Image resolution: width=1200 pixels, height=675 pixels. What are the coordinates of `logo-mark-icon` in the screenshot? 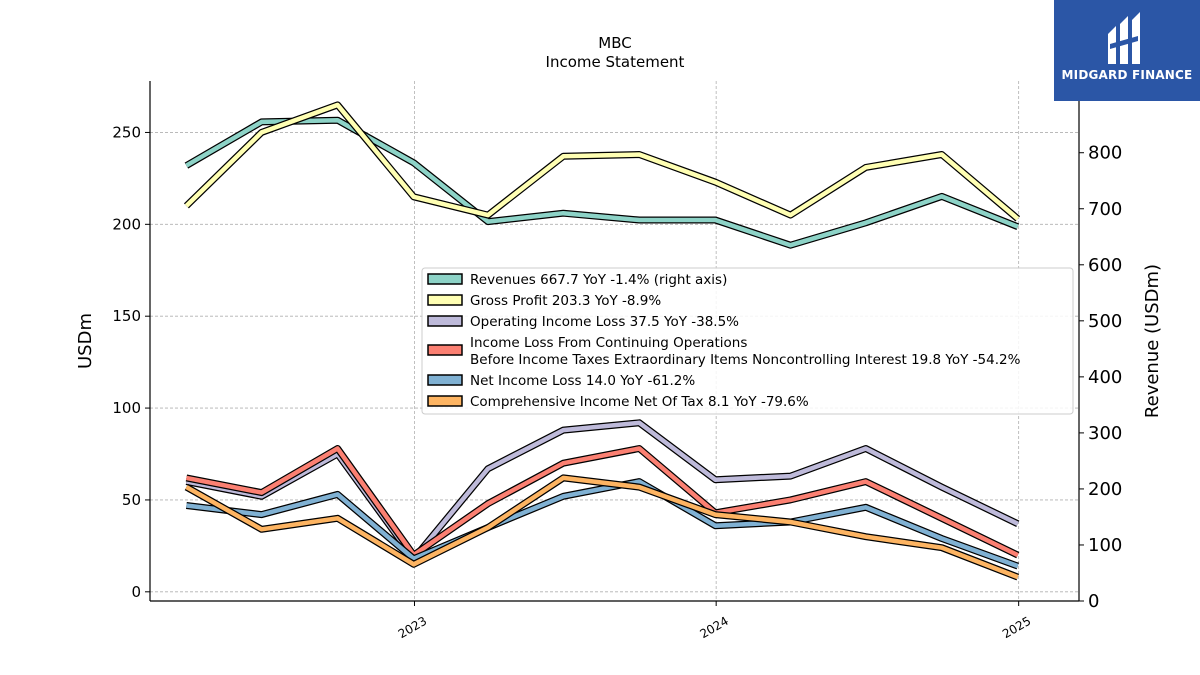 It's located at (1124, 38).